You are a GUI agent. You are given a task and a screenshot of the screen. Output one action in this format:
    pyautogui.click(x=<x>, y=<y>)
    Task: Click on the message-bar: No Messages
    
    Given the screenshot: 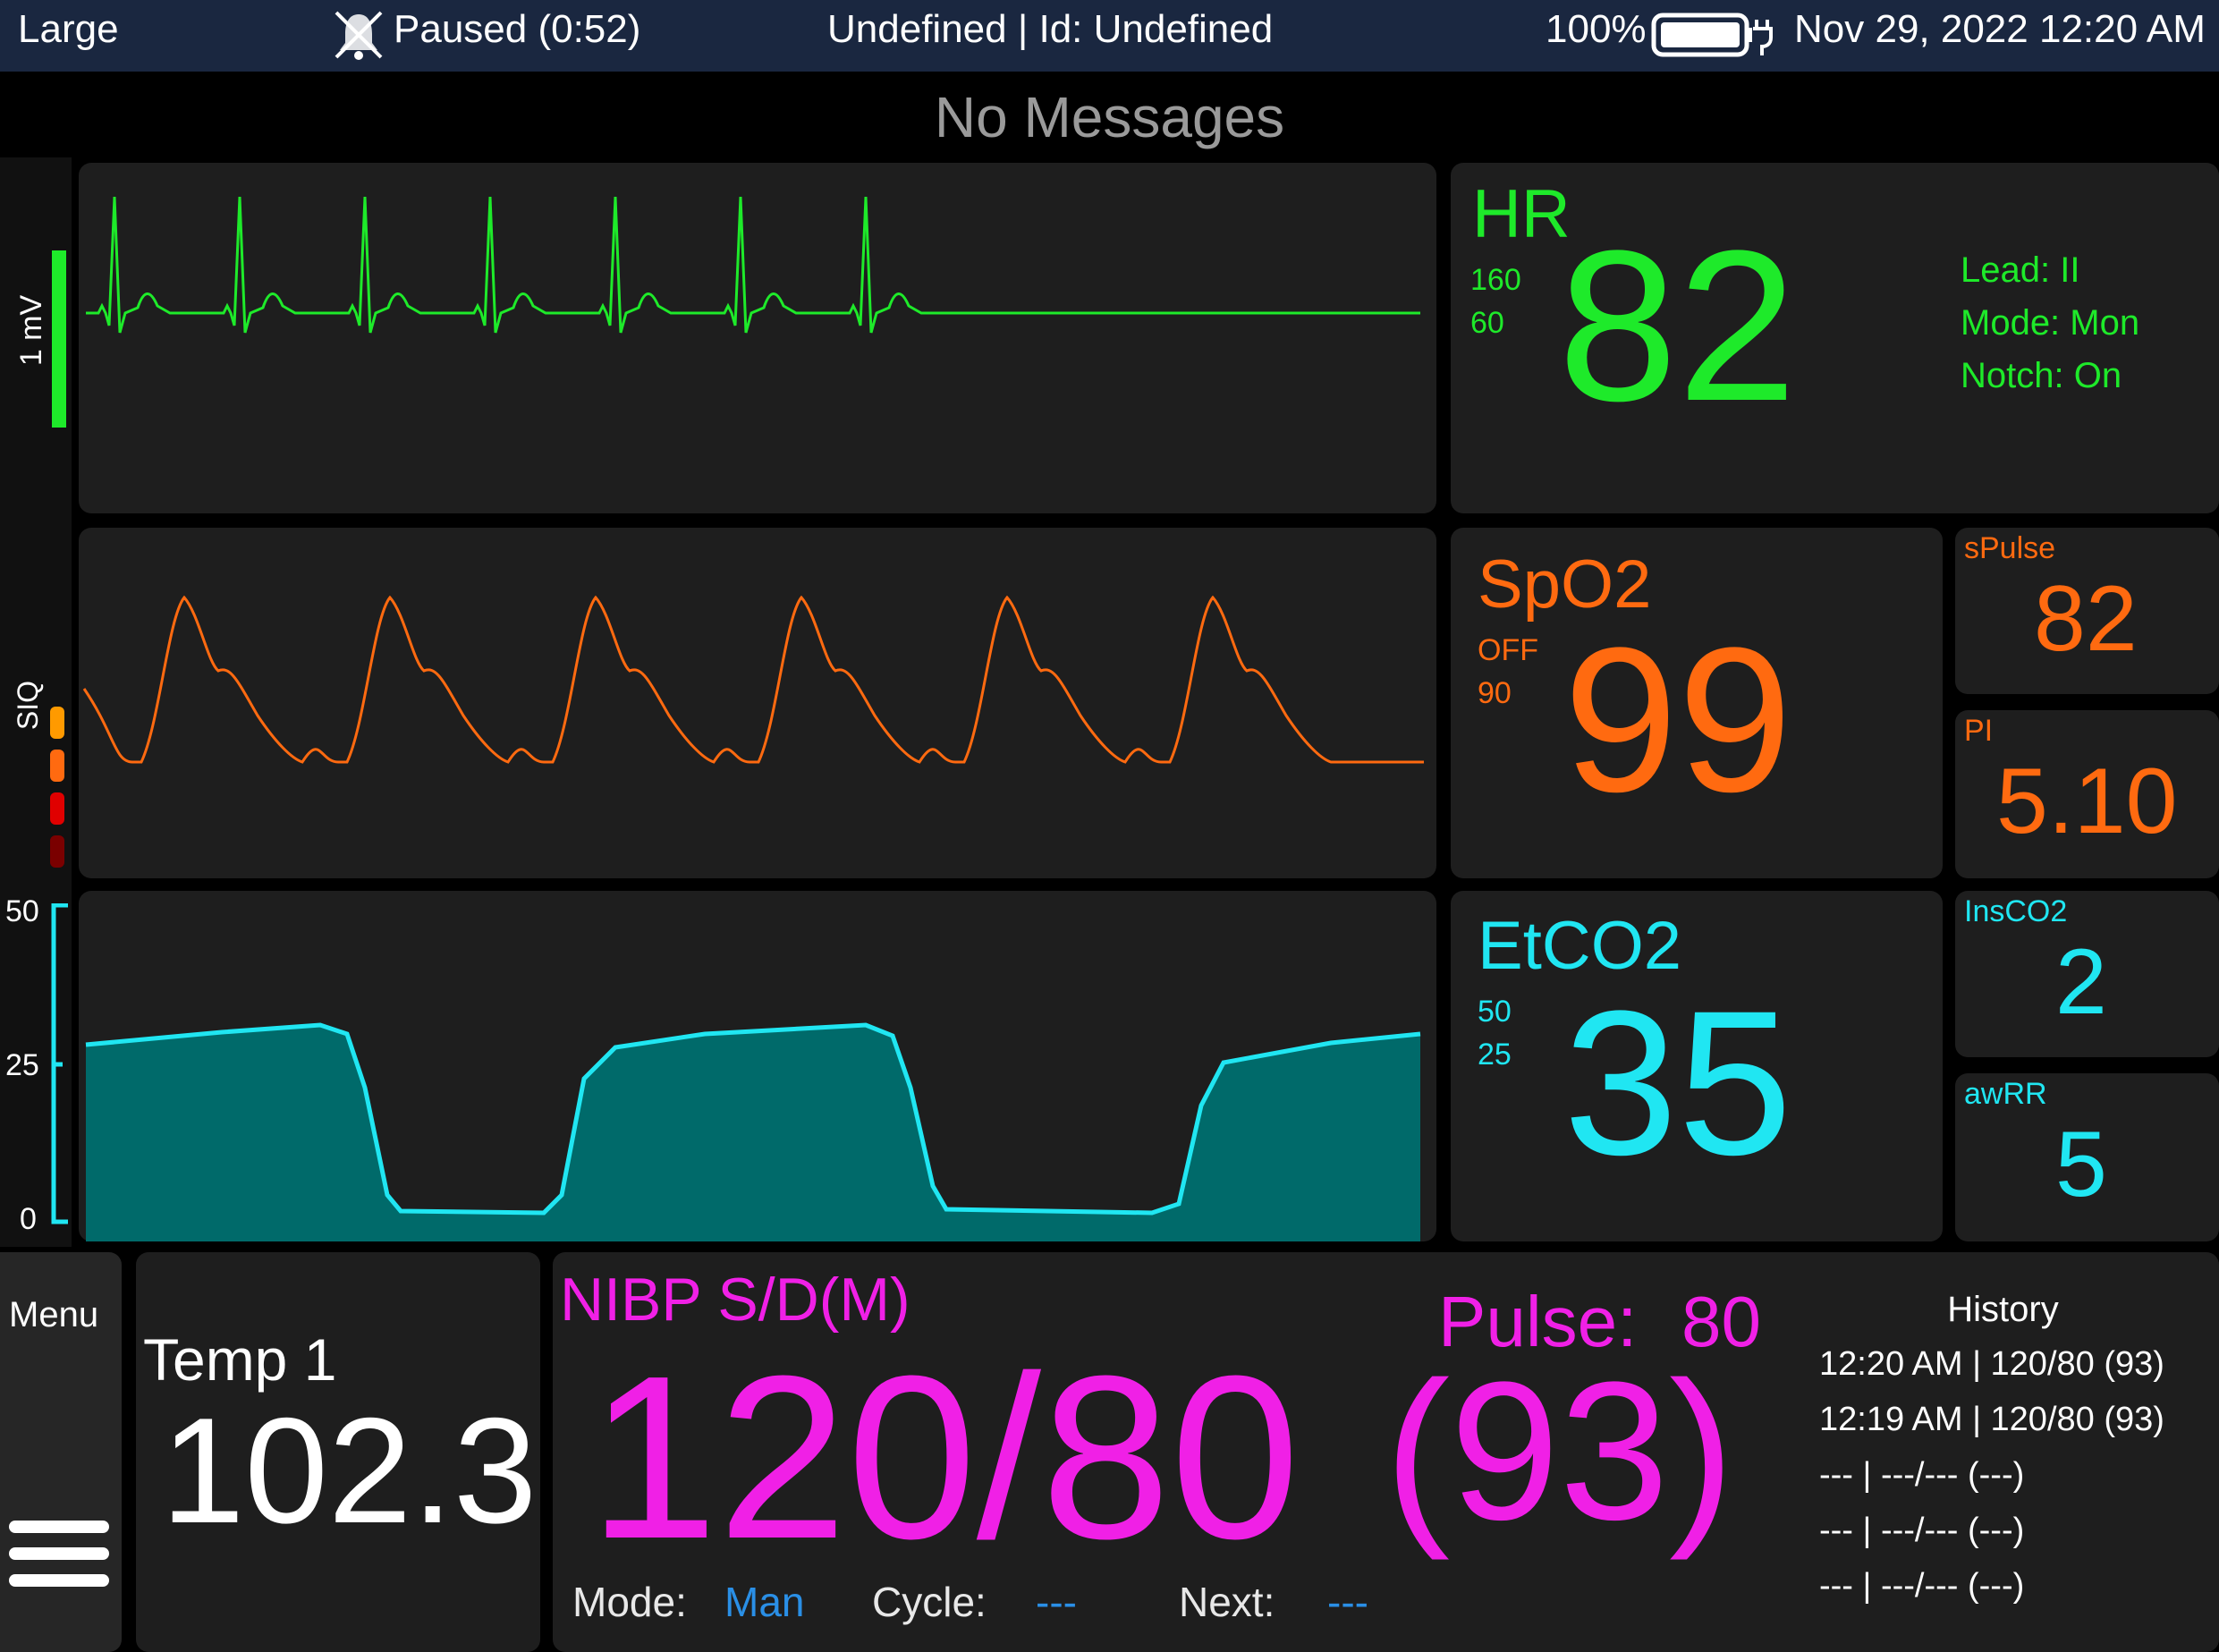 What is the action you would take?
    pyautogui.click(x=1109, y=116)
    